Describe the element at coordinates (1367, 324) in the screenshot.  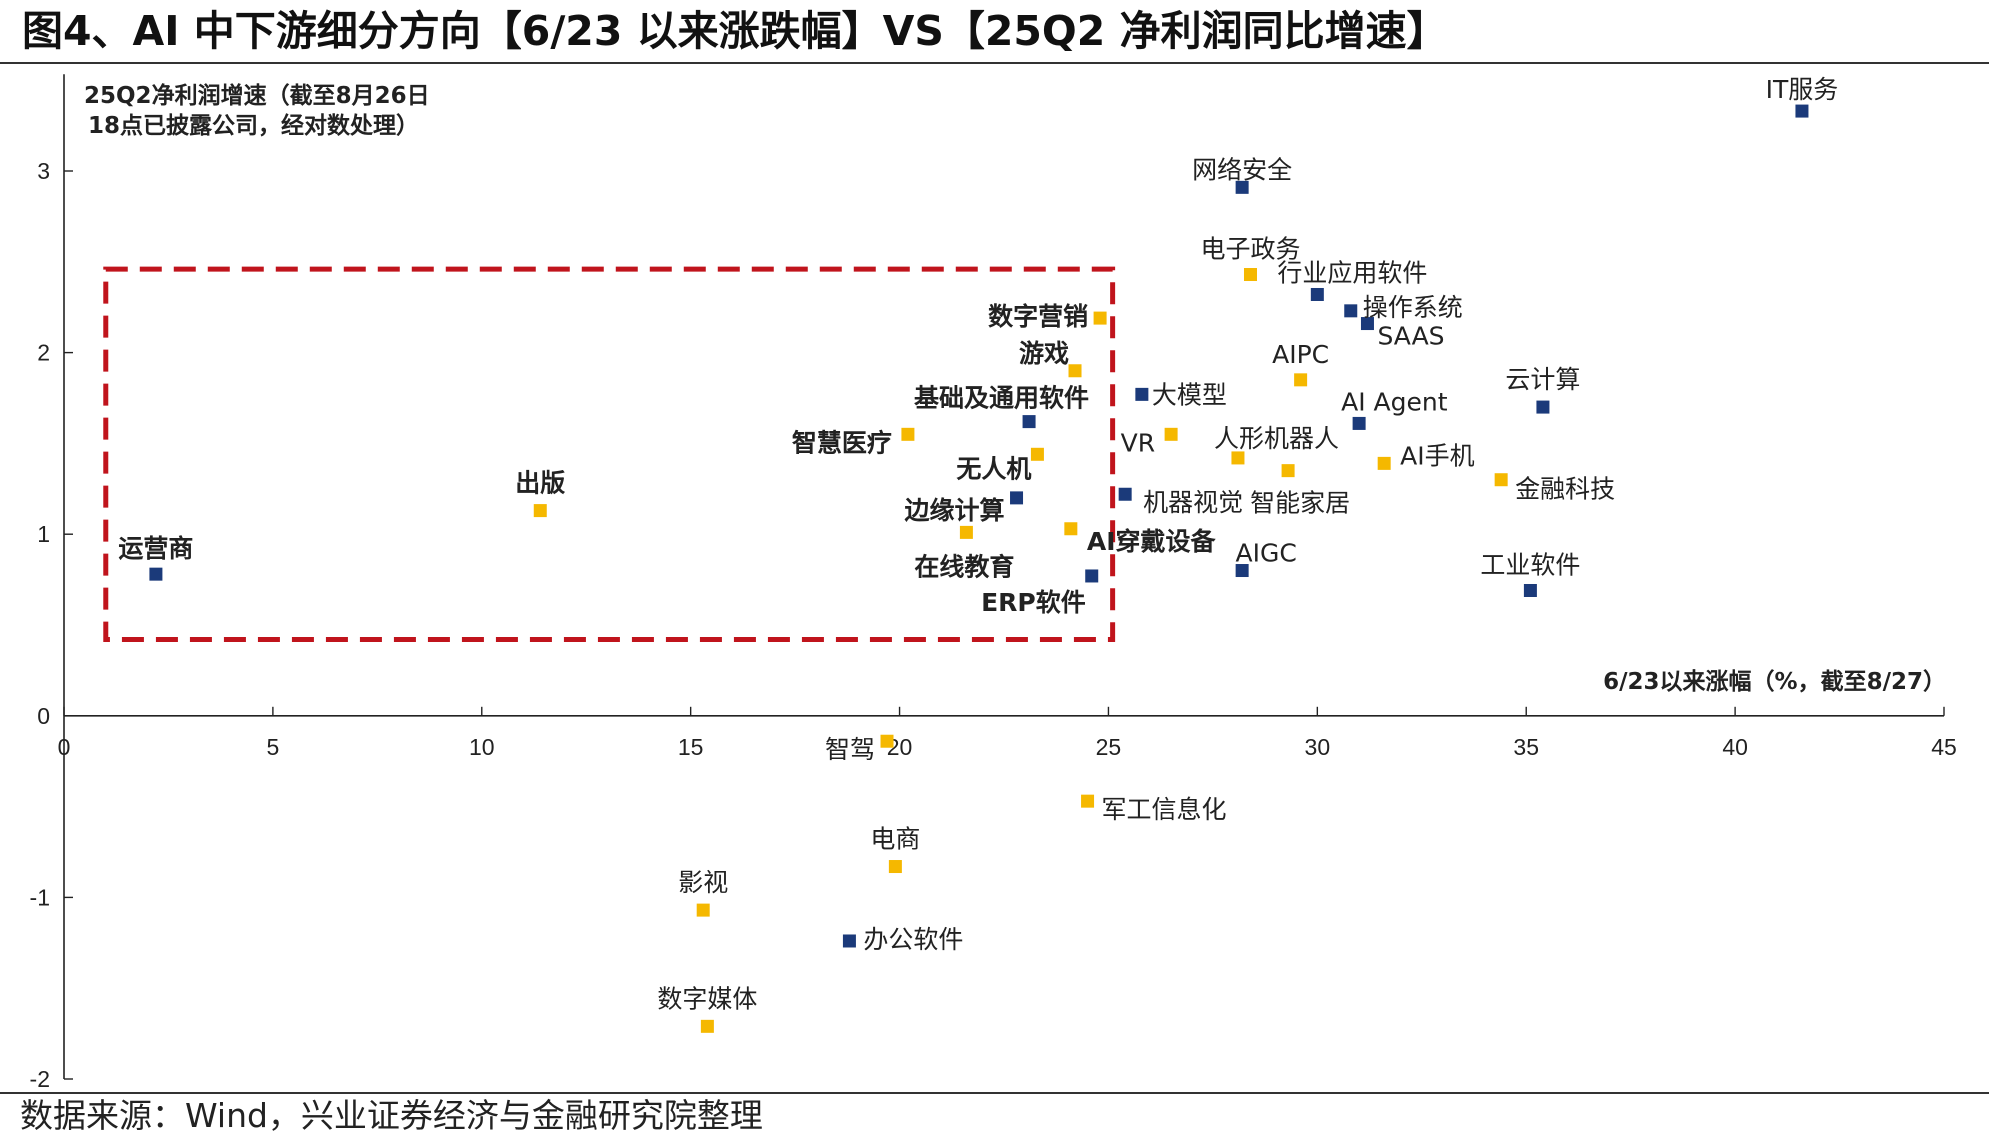
I see `point-SAAS` at that location.